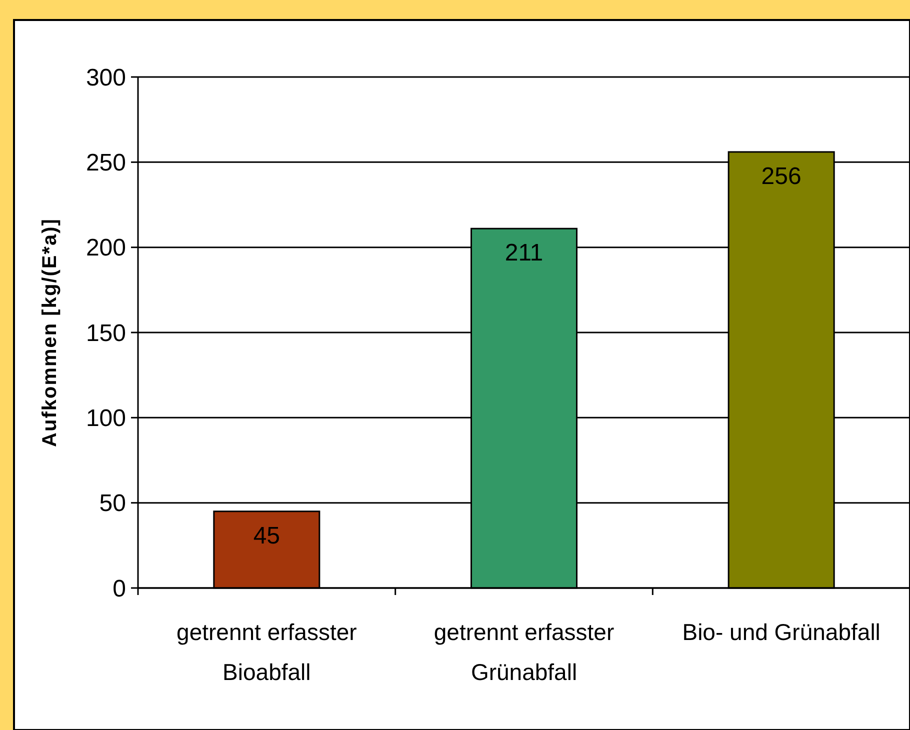  What do you see at coordinates (50, 332) in the screenshot?
I see `y-axis-title: Aufkommen [kg/(E*a)]` at bounding box center [50, 332].